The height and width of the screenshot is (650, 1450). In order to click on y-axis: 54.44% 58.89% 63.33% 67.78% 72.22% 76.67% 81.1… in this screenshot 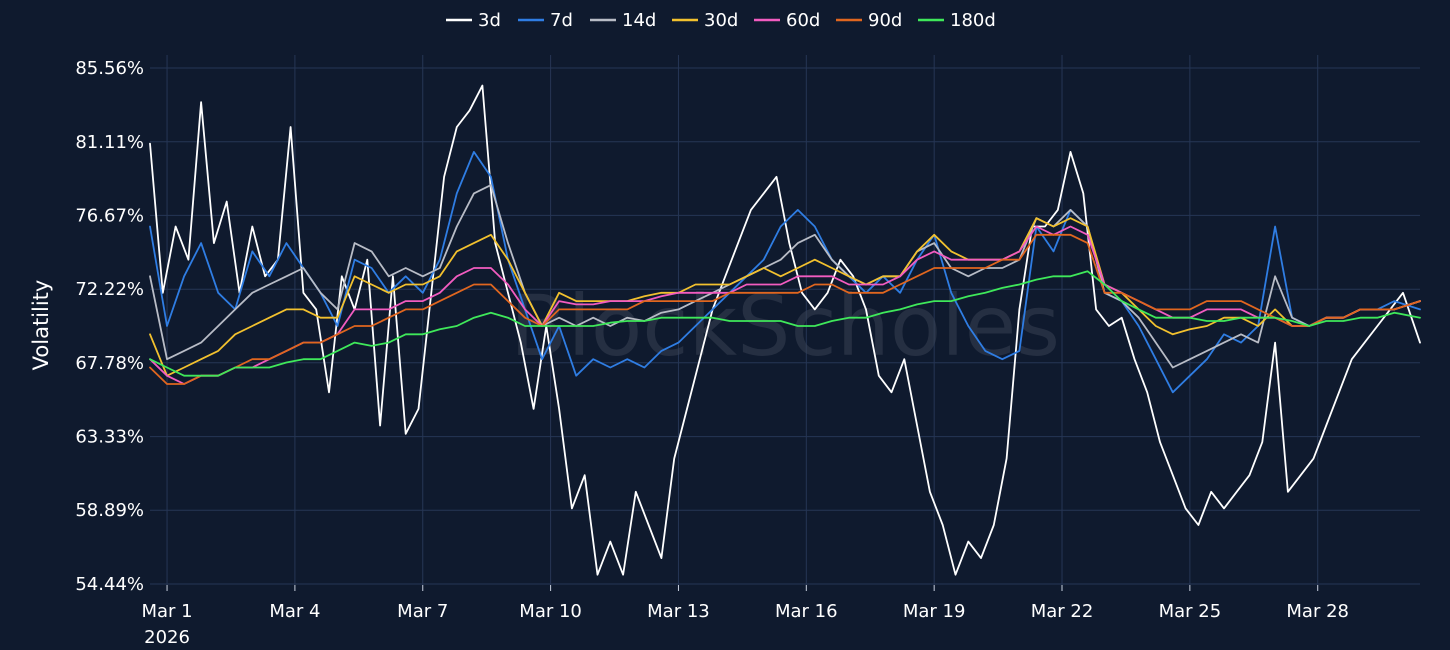, I will do `click(109, 326)`.